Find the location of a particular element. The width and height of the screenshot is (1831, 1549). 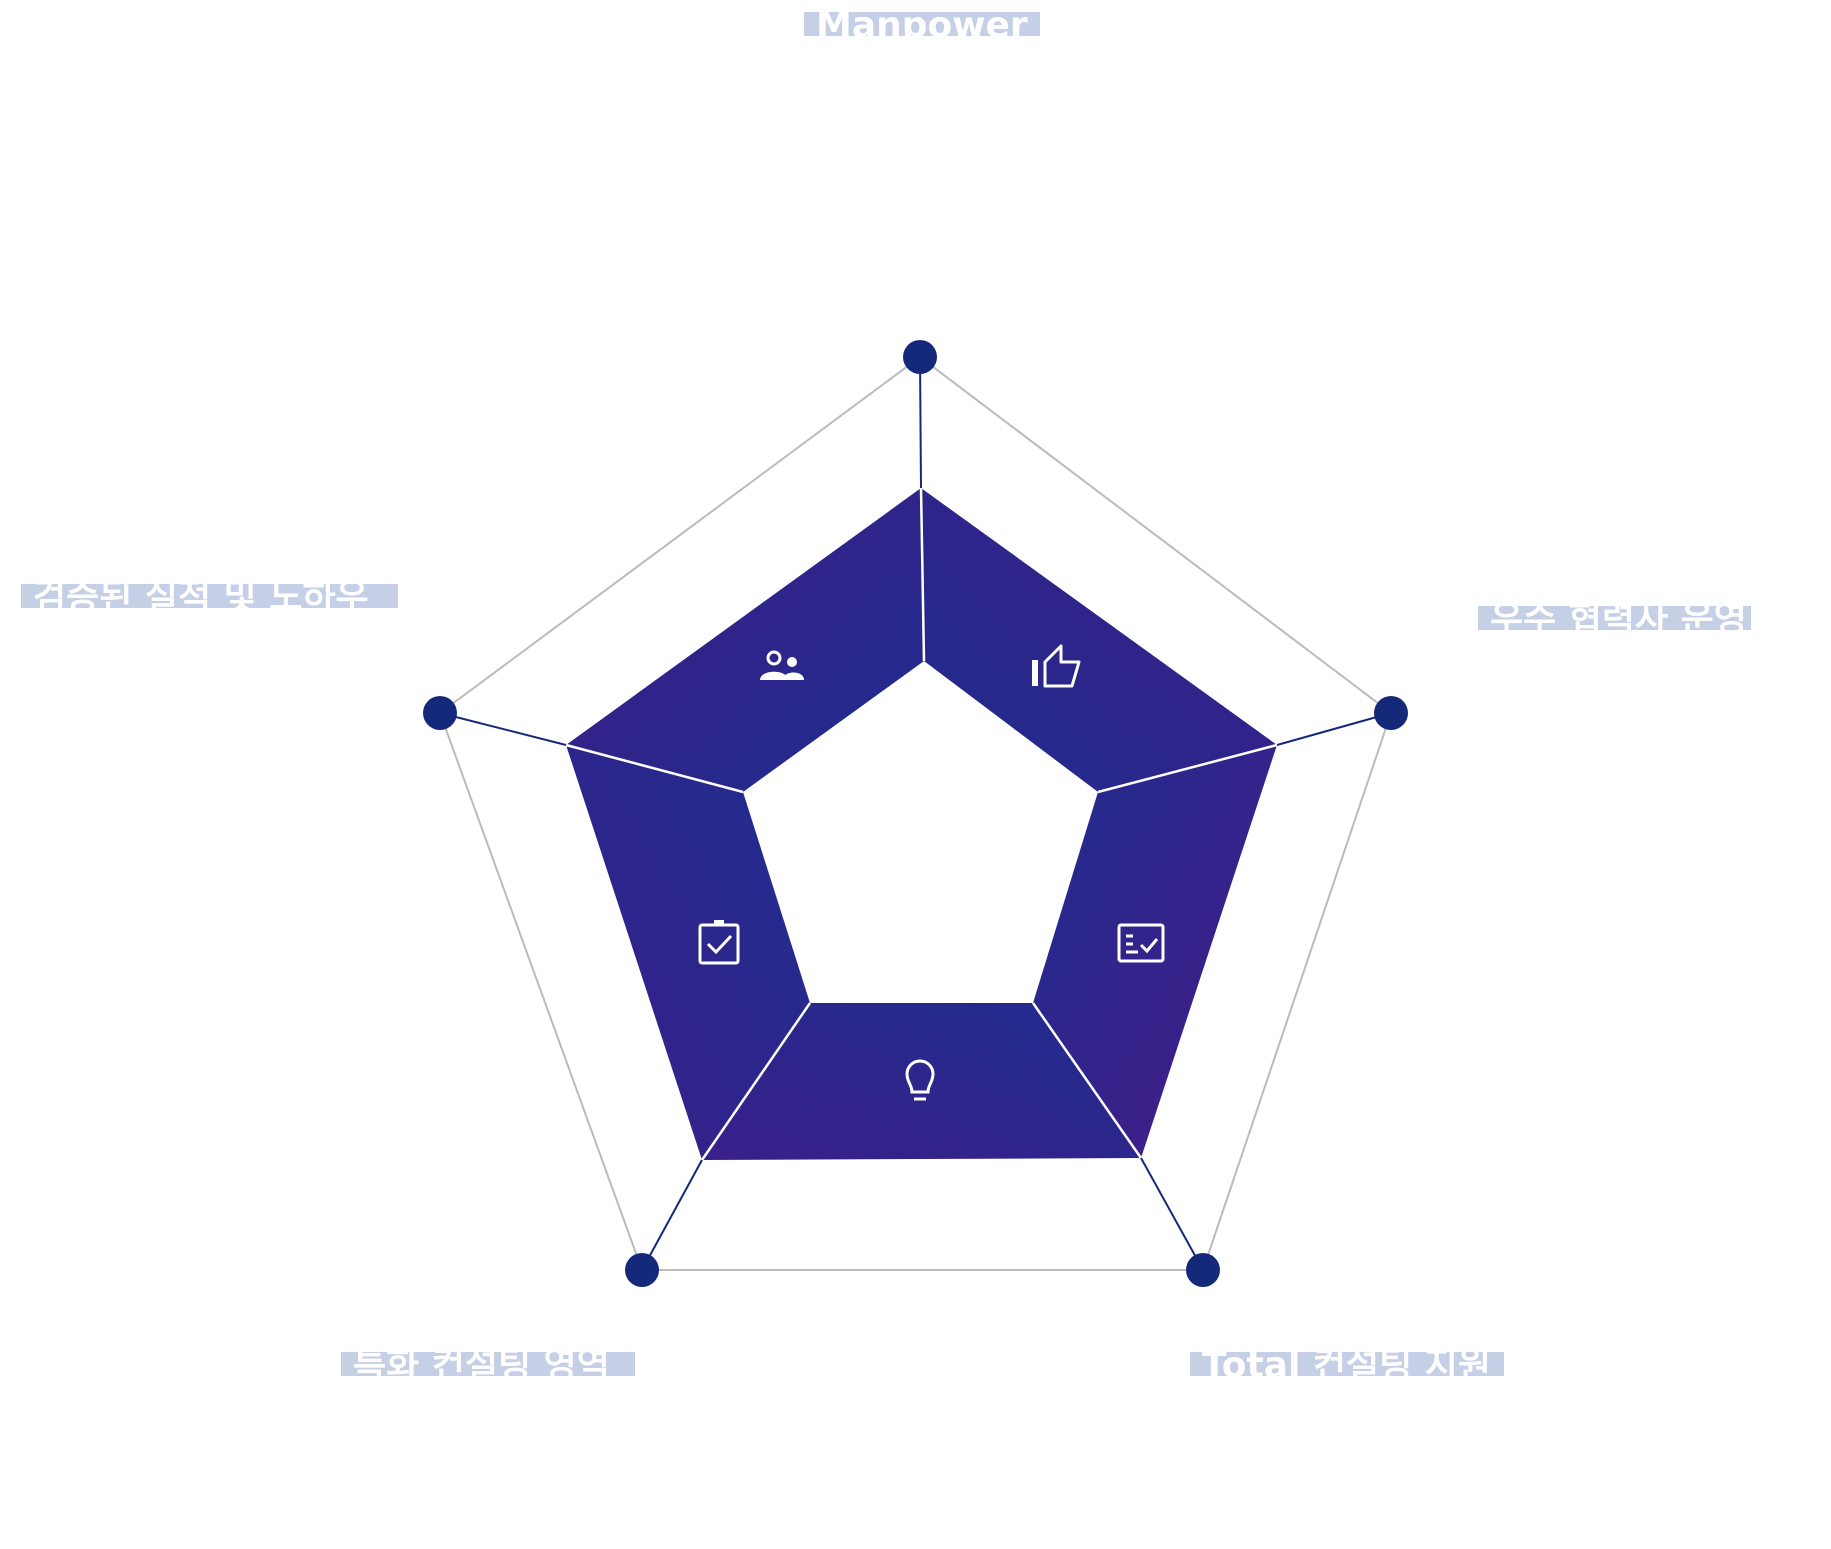

vertex-marker-right is located at coordinates (1391, 713).